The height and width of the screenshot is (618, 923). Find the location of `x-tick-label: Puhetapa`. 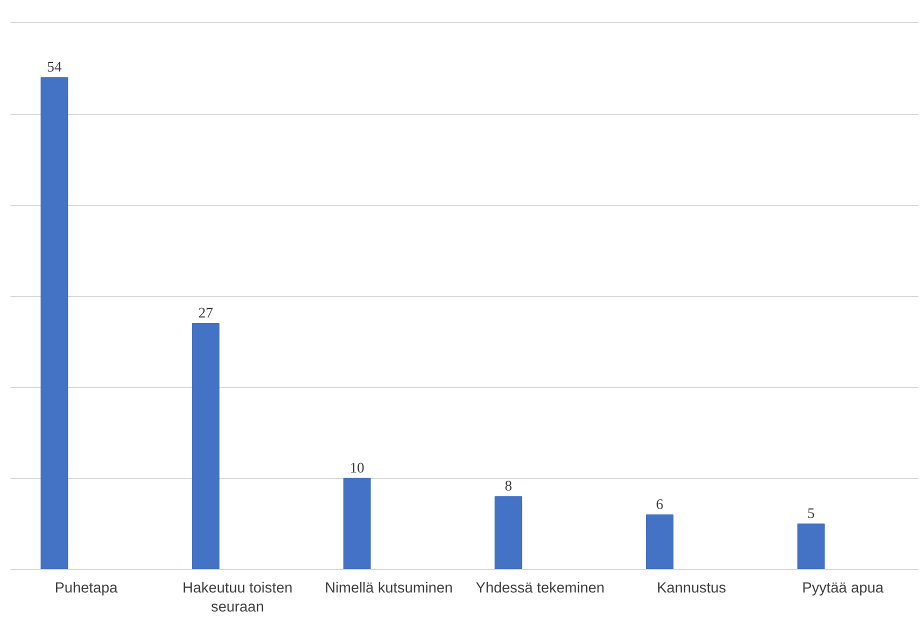

x-tick-label: Puhetapa is located at coordinates (86, 588).